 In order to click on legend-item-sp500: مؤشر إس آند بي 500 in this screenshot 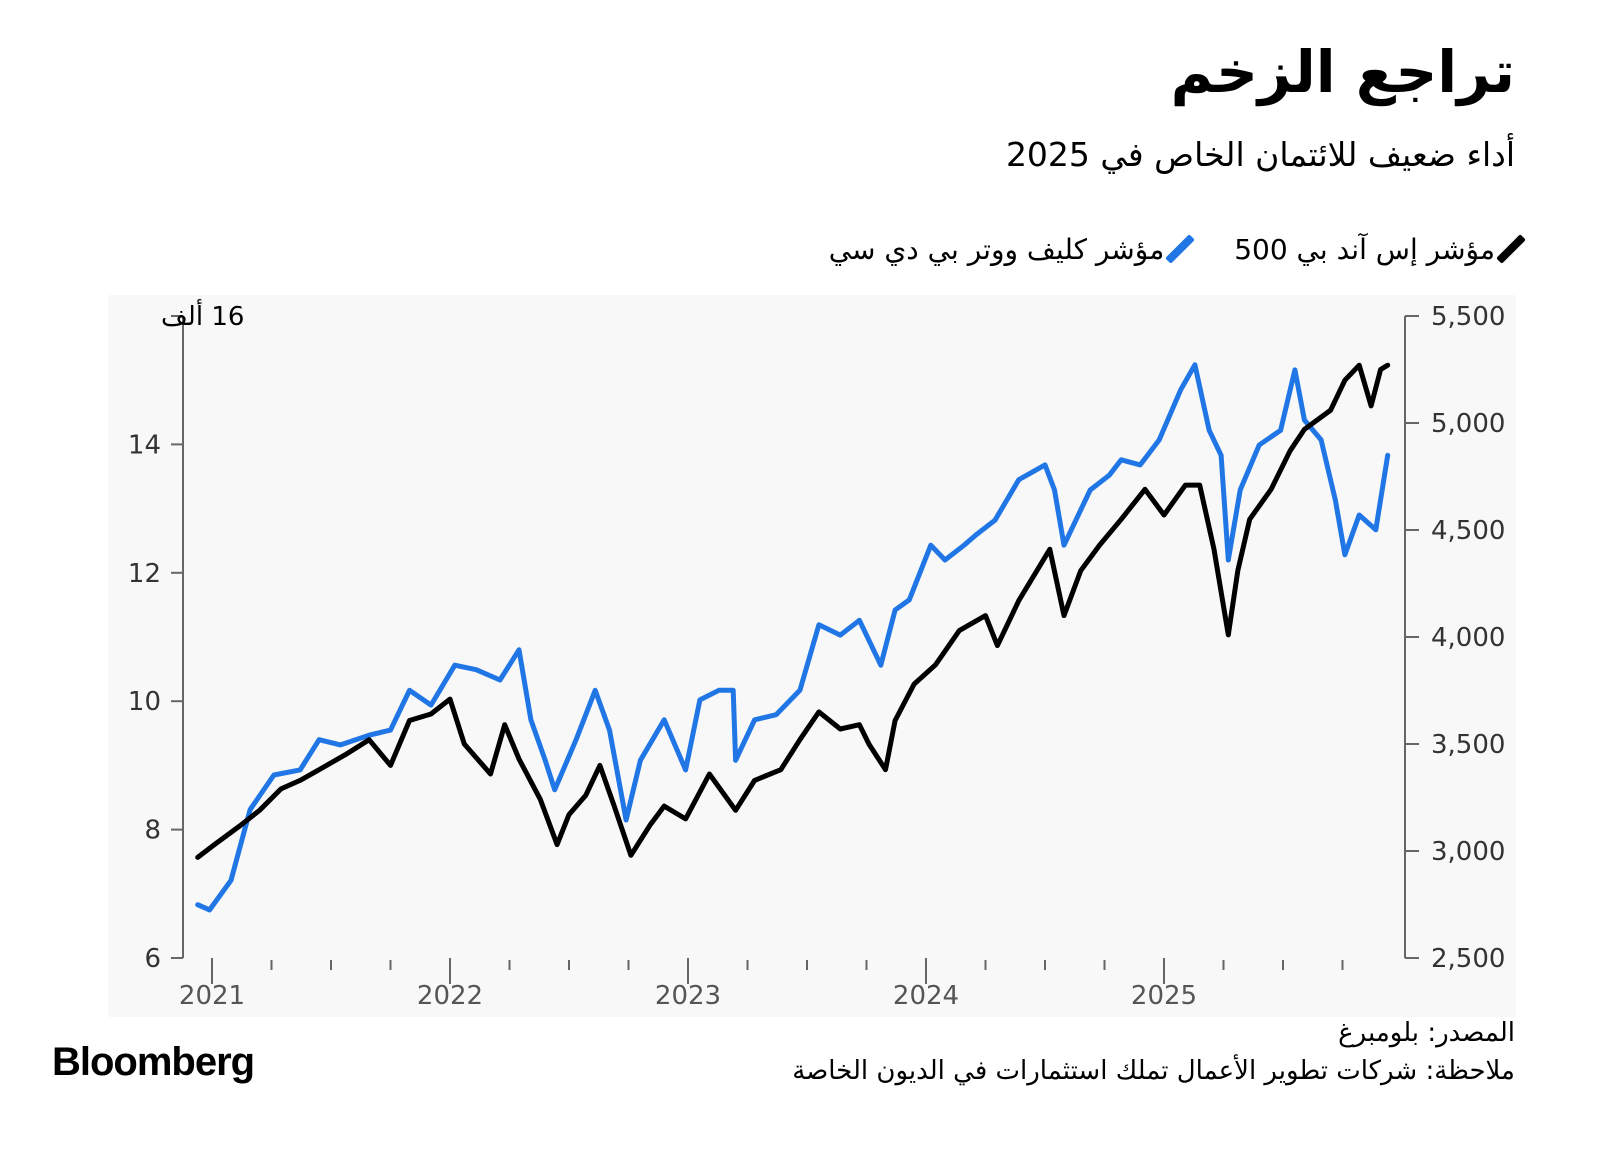, I will do `click(1380, 249)`.